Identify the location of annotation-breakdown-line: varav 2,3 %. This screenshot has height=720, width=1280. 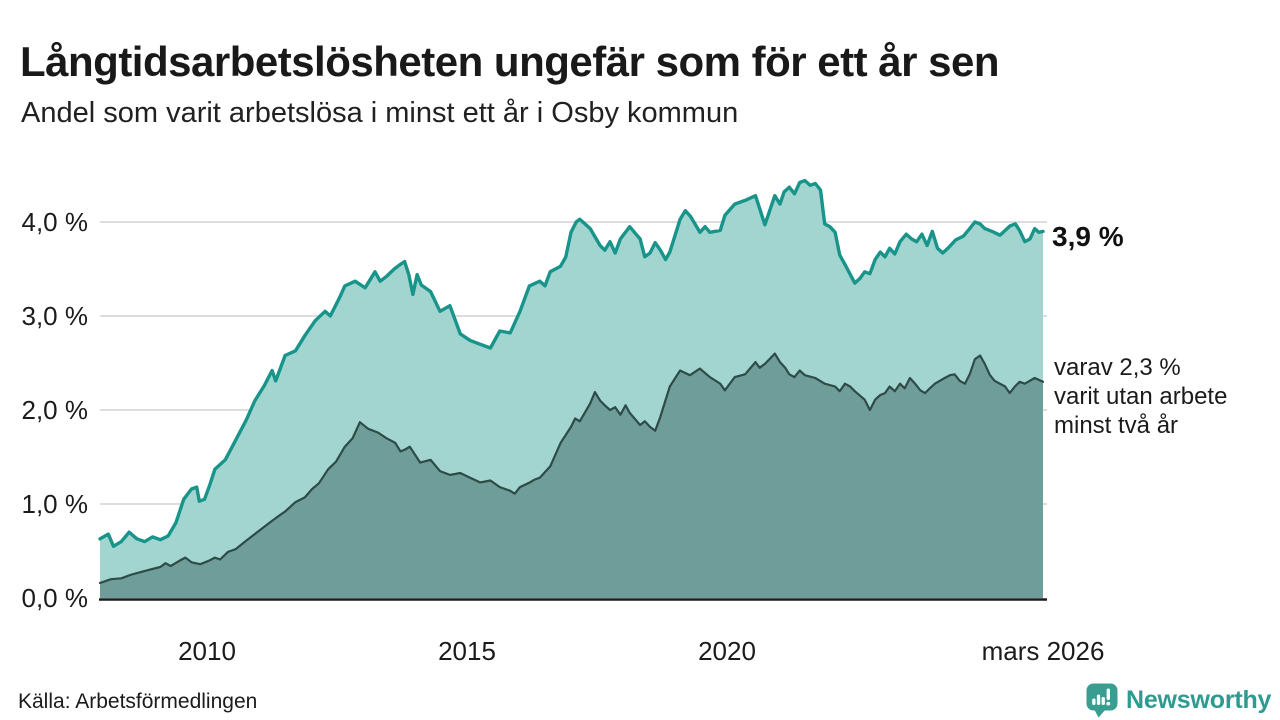
(1117, 367).